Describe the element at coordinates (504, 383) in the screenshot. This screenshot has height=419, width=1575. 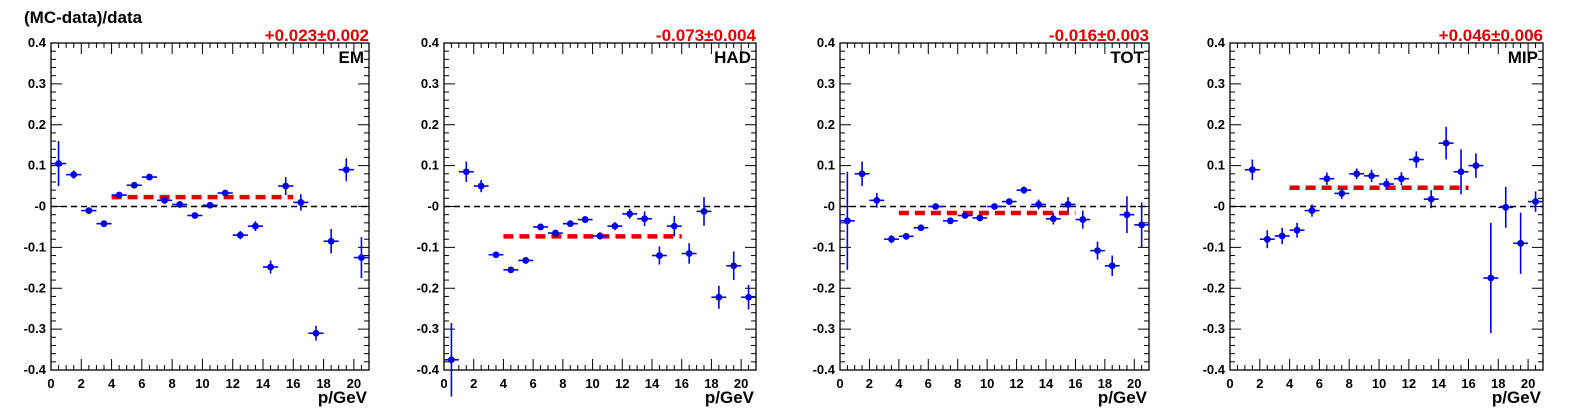
I see `x-tick-label: 4` at that location.